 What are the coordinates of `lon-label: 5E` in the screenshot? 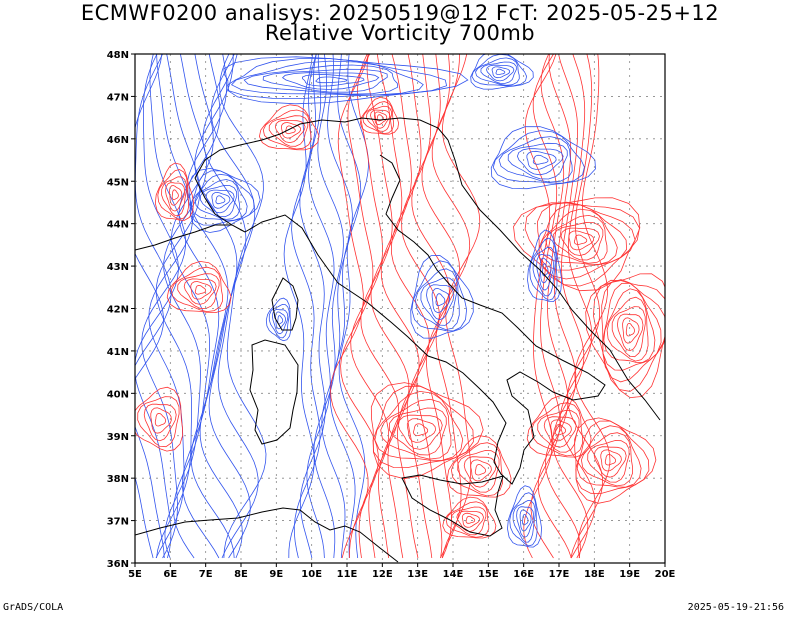 It's located at (135, 574).